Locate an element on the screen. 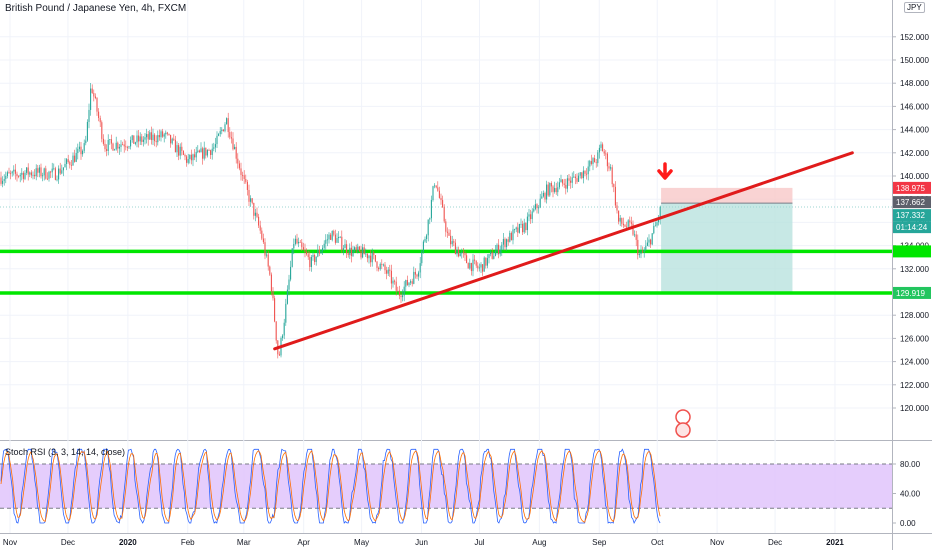 This screenshot has height=550, width=932. countdown-tag: 01:14:24 is located at coordinates (912, 227).